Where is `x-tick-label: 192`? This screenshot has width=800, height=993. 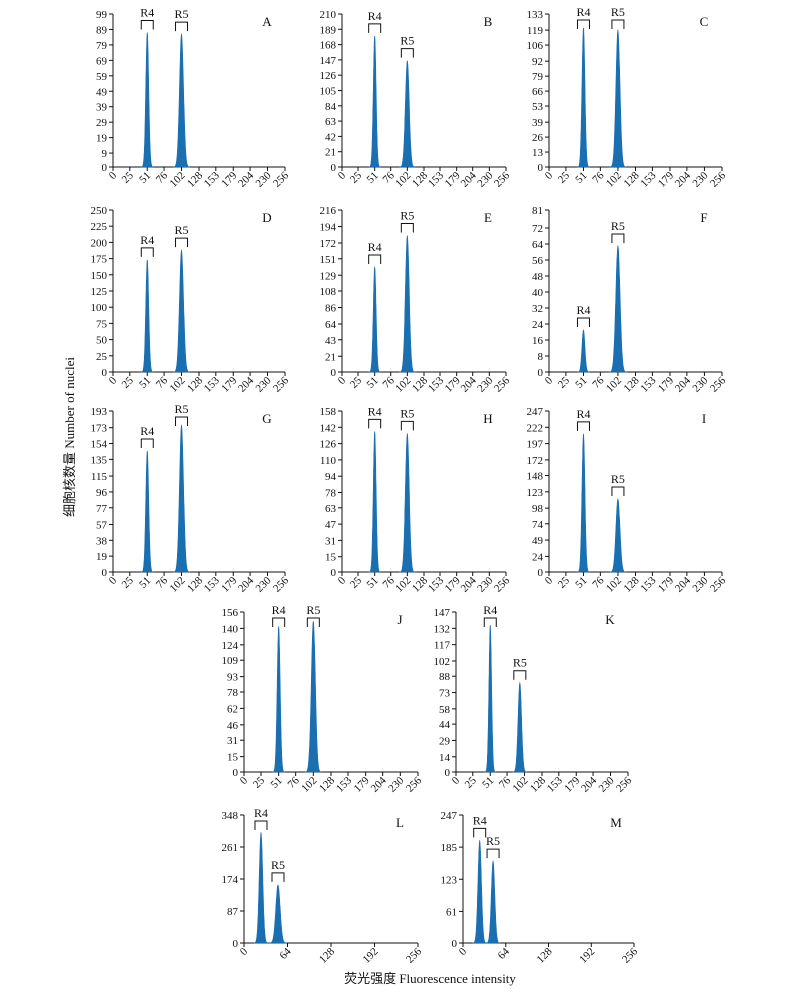 x-tick-label: 192 is located at coordinates (587, 956).